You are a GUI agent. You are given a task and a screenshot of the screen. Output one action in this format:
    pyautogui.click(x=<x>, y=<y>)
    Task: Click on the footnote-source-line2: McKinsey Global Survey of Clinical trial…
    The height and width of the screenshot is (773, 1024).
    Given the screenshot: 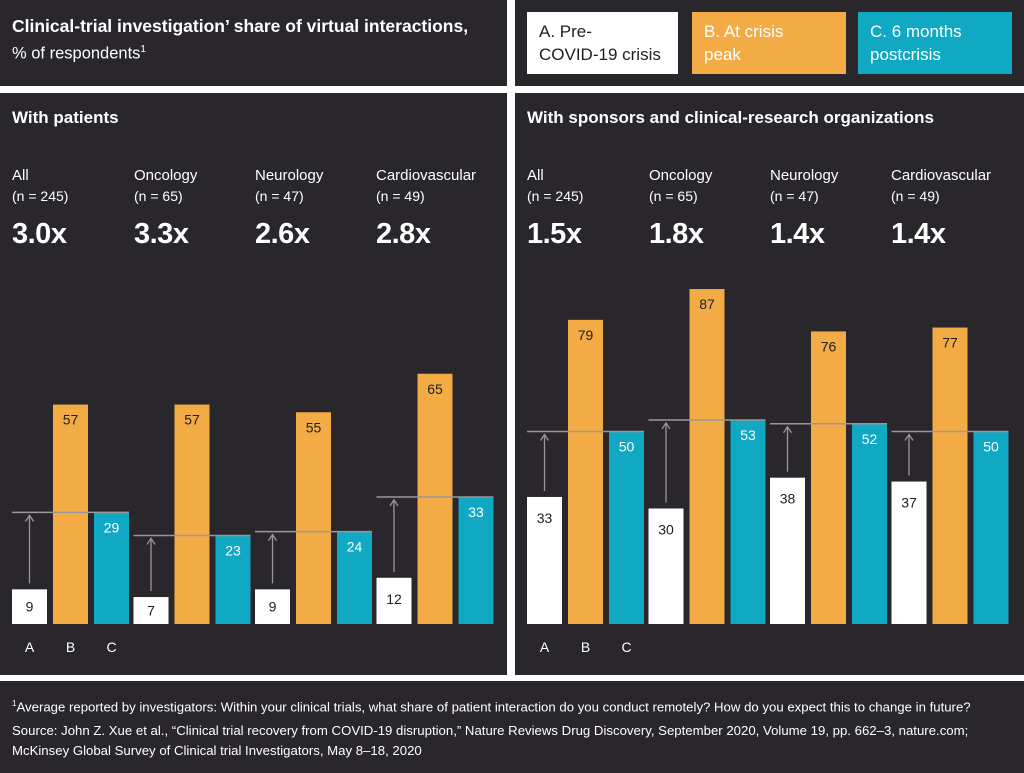 What is the action you would take?
    pyautogui.click(x=217, y=750)
    